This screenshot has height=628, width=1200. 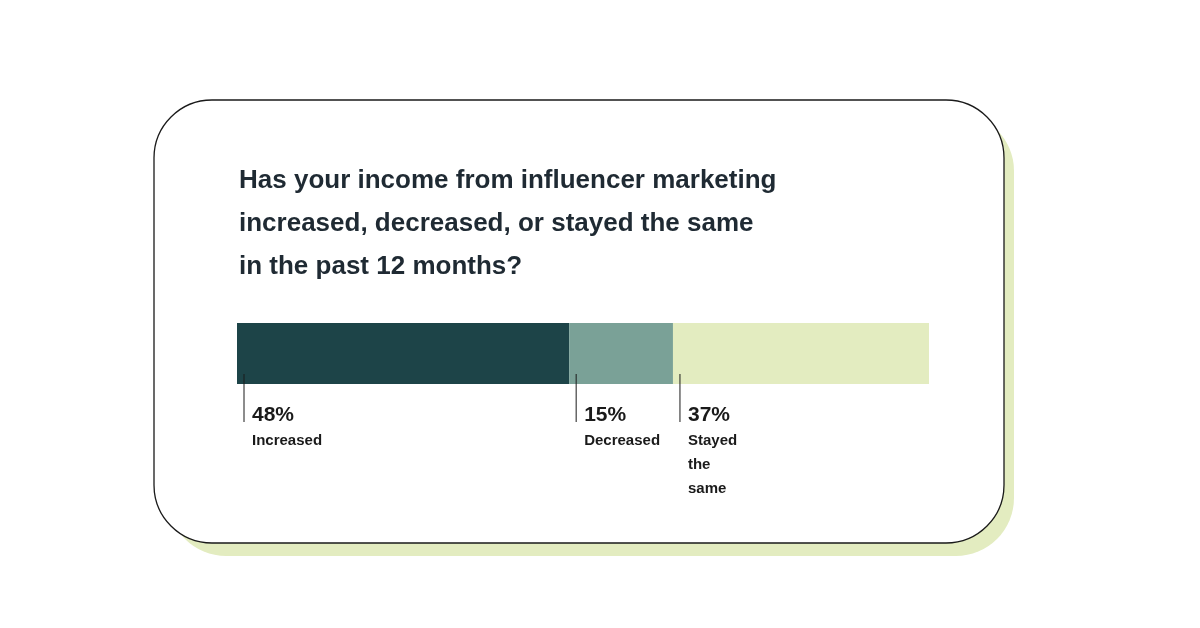 What do you see at coordinates (508, 222) in the screenshot?
I see `chart-title: Has your income from influencer marketing increased, decreased, or stayed the same in the past 12 months?` at bounding box center [508, 222].